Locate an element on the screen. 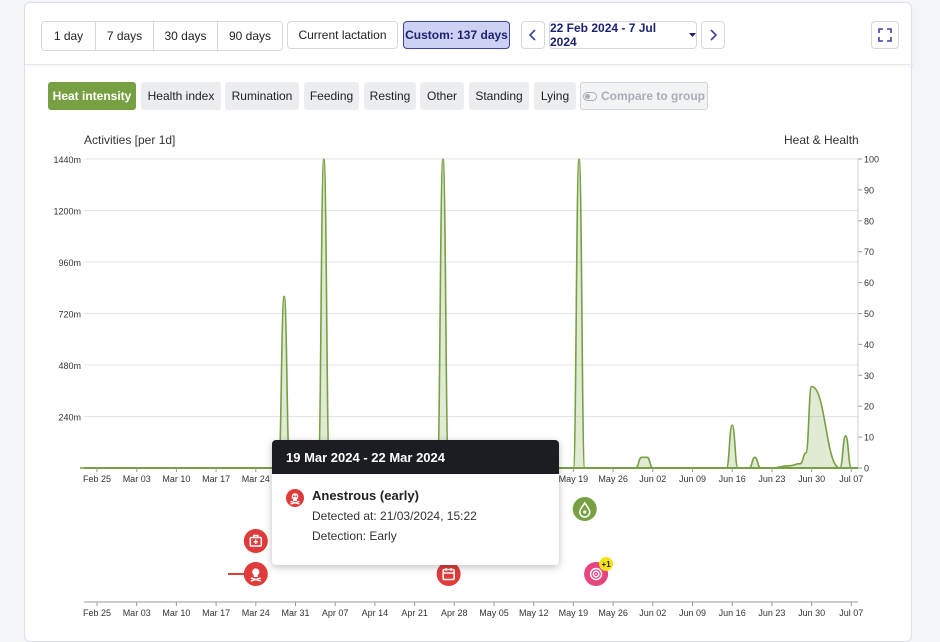 This screenshot has height=642, width=940. tooltip-detection-type: Detection: Early is located at coordinates (354, 536).